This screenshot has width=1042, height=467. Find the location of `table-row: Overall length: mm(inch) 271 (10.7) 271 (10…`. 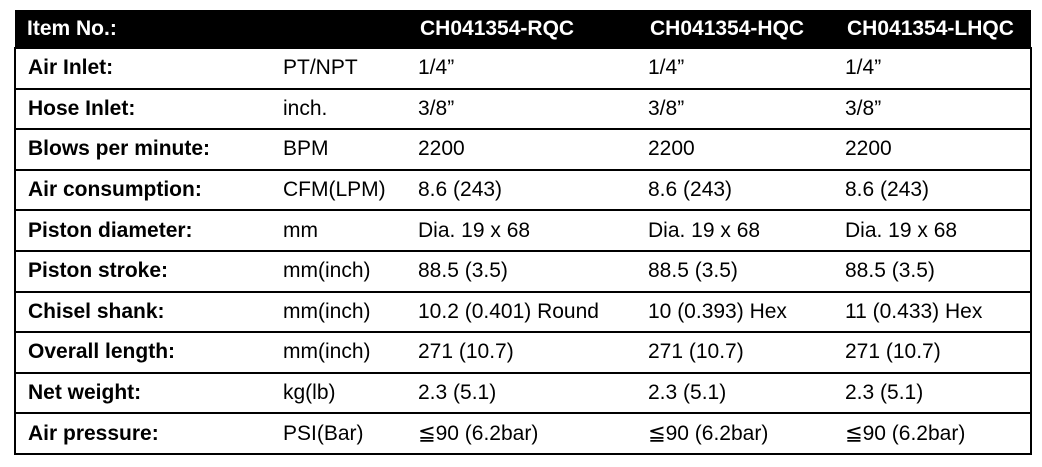

table-row: Overall length: mm(inch) 271 (10.7) 271 (10… is located at coordinates (523, 352).